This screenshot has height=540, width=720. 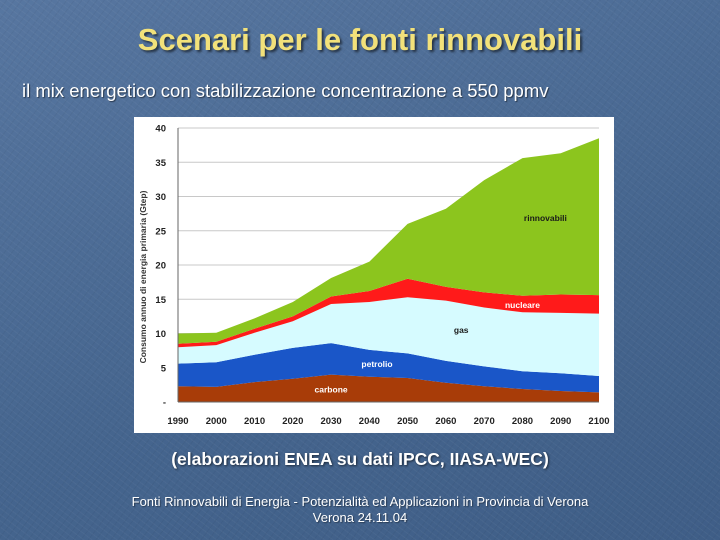 I want to click on x-tick-label: 2090, so click(x=560, y=421).